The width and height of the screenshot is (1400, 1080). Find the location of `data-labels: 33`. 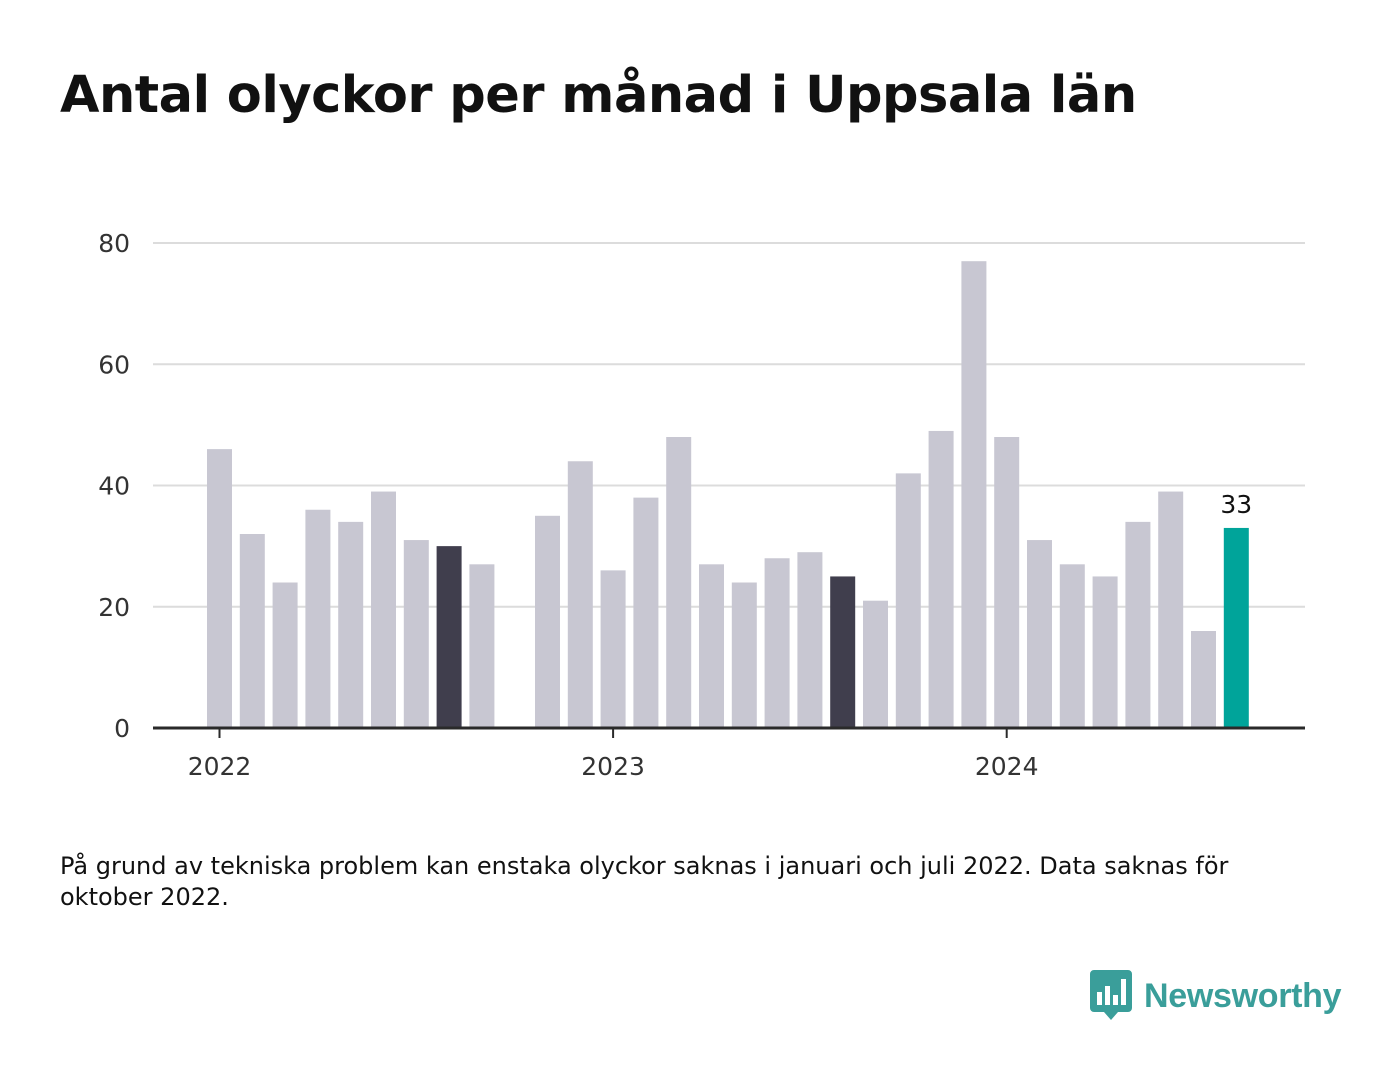

data-labels: 33 is located at coordinates (1236, 504).